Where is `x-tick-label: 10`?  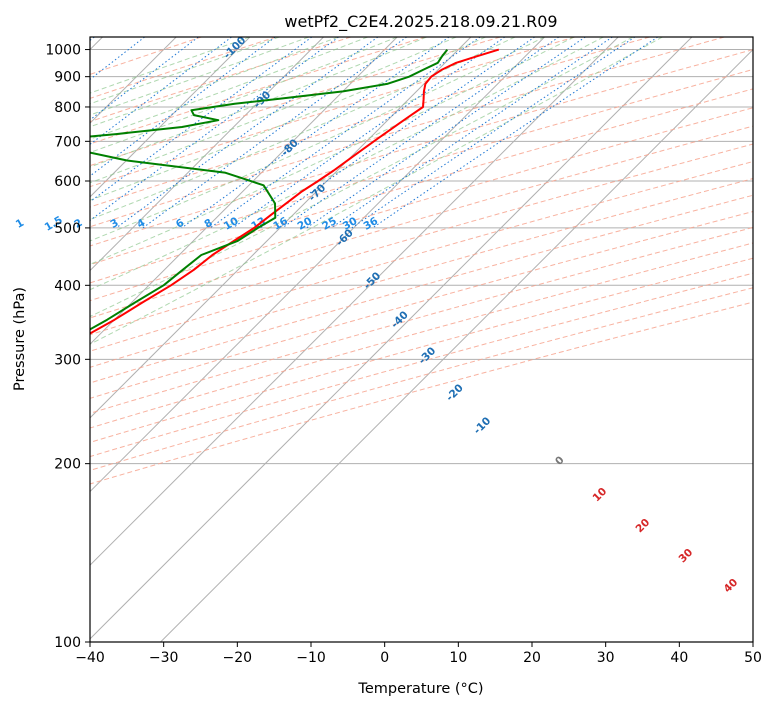 x-tick-label: 10 is located at coordinates (458, 658).